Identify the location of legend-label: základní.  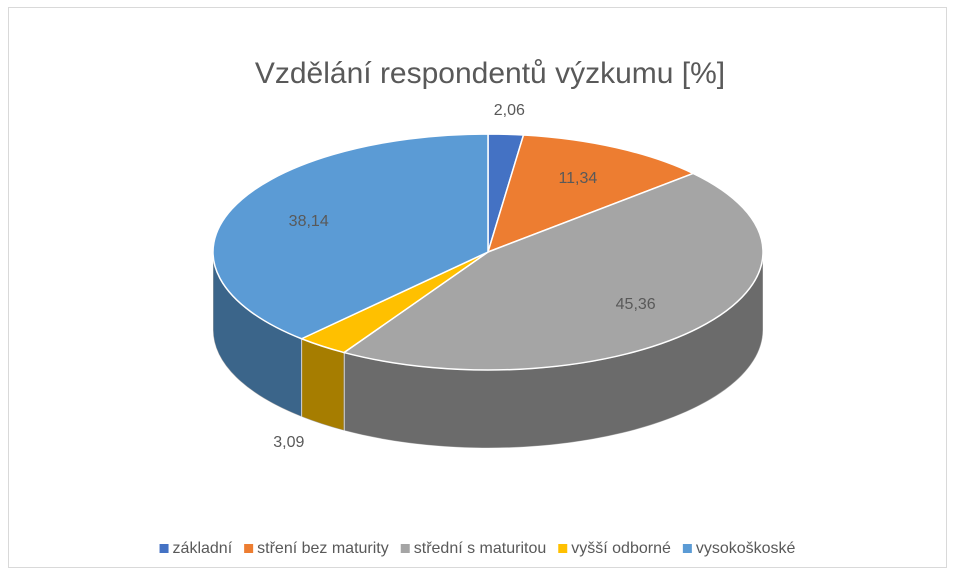
(203, 548).